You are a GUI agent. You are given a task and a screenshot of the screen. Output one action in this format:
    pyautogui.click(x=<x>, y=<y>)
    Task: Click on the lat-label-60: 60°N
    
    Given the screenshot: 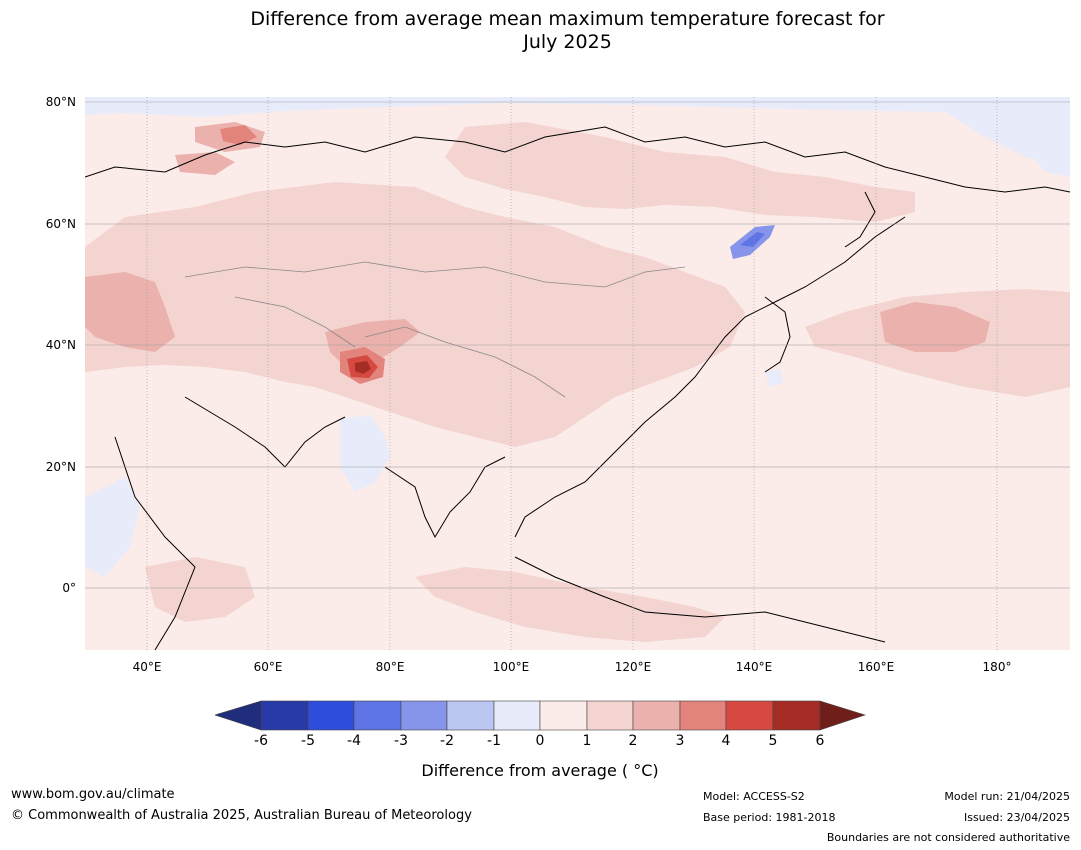 What is the action you would take?
    pyautogui.click(x=60, y=224)
    